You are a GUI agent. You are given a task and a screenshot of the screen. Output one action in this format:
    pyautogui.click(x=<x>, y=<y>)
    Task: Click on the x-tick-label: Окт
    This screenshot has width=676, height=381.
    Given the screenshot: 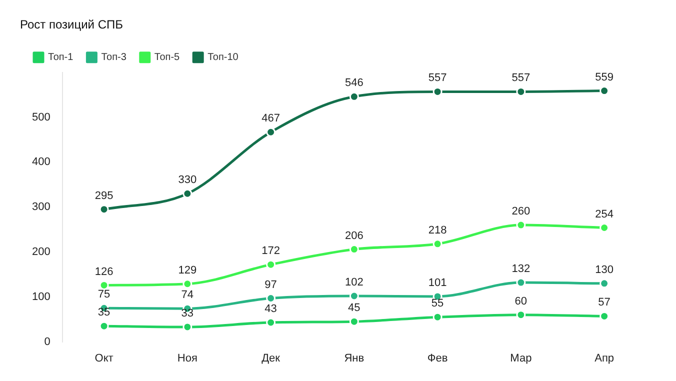 What is the action you would take?
    pyautogui.click(x=104, y=358)
    